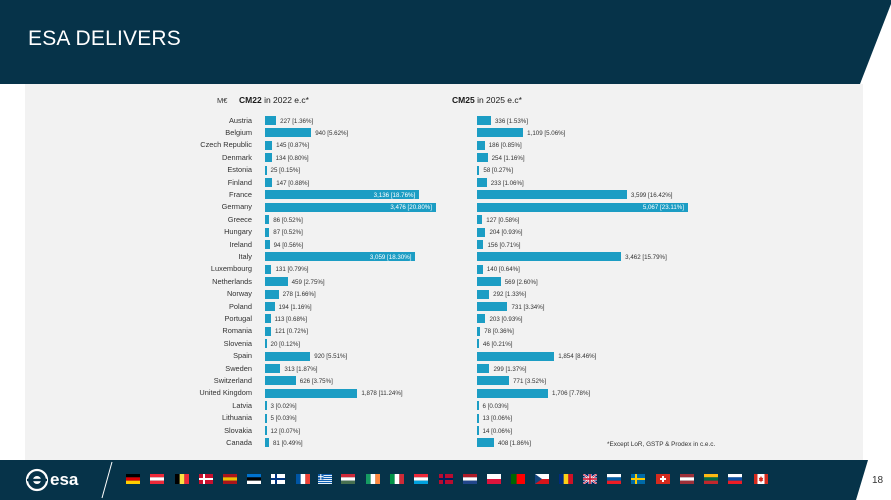 This screenshot has width=891, height=500. Describe the element at coordinates (394, 195) in the screenshot. I see `data-label: 3,136 [18.76%]` at that location.